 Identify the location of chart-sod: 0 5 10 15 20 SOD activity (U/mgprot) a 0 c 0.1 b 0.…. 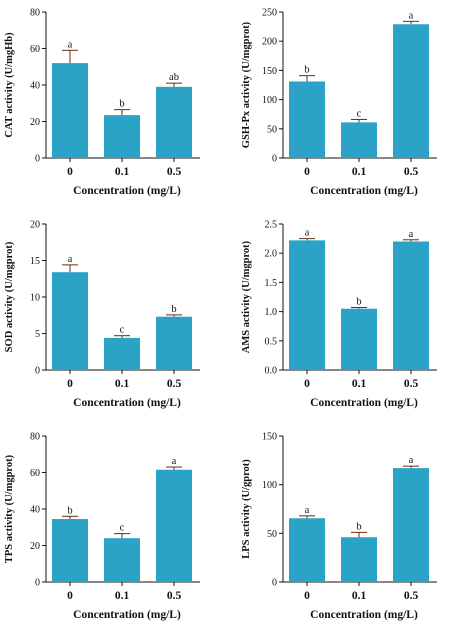
(102, 314).